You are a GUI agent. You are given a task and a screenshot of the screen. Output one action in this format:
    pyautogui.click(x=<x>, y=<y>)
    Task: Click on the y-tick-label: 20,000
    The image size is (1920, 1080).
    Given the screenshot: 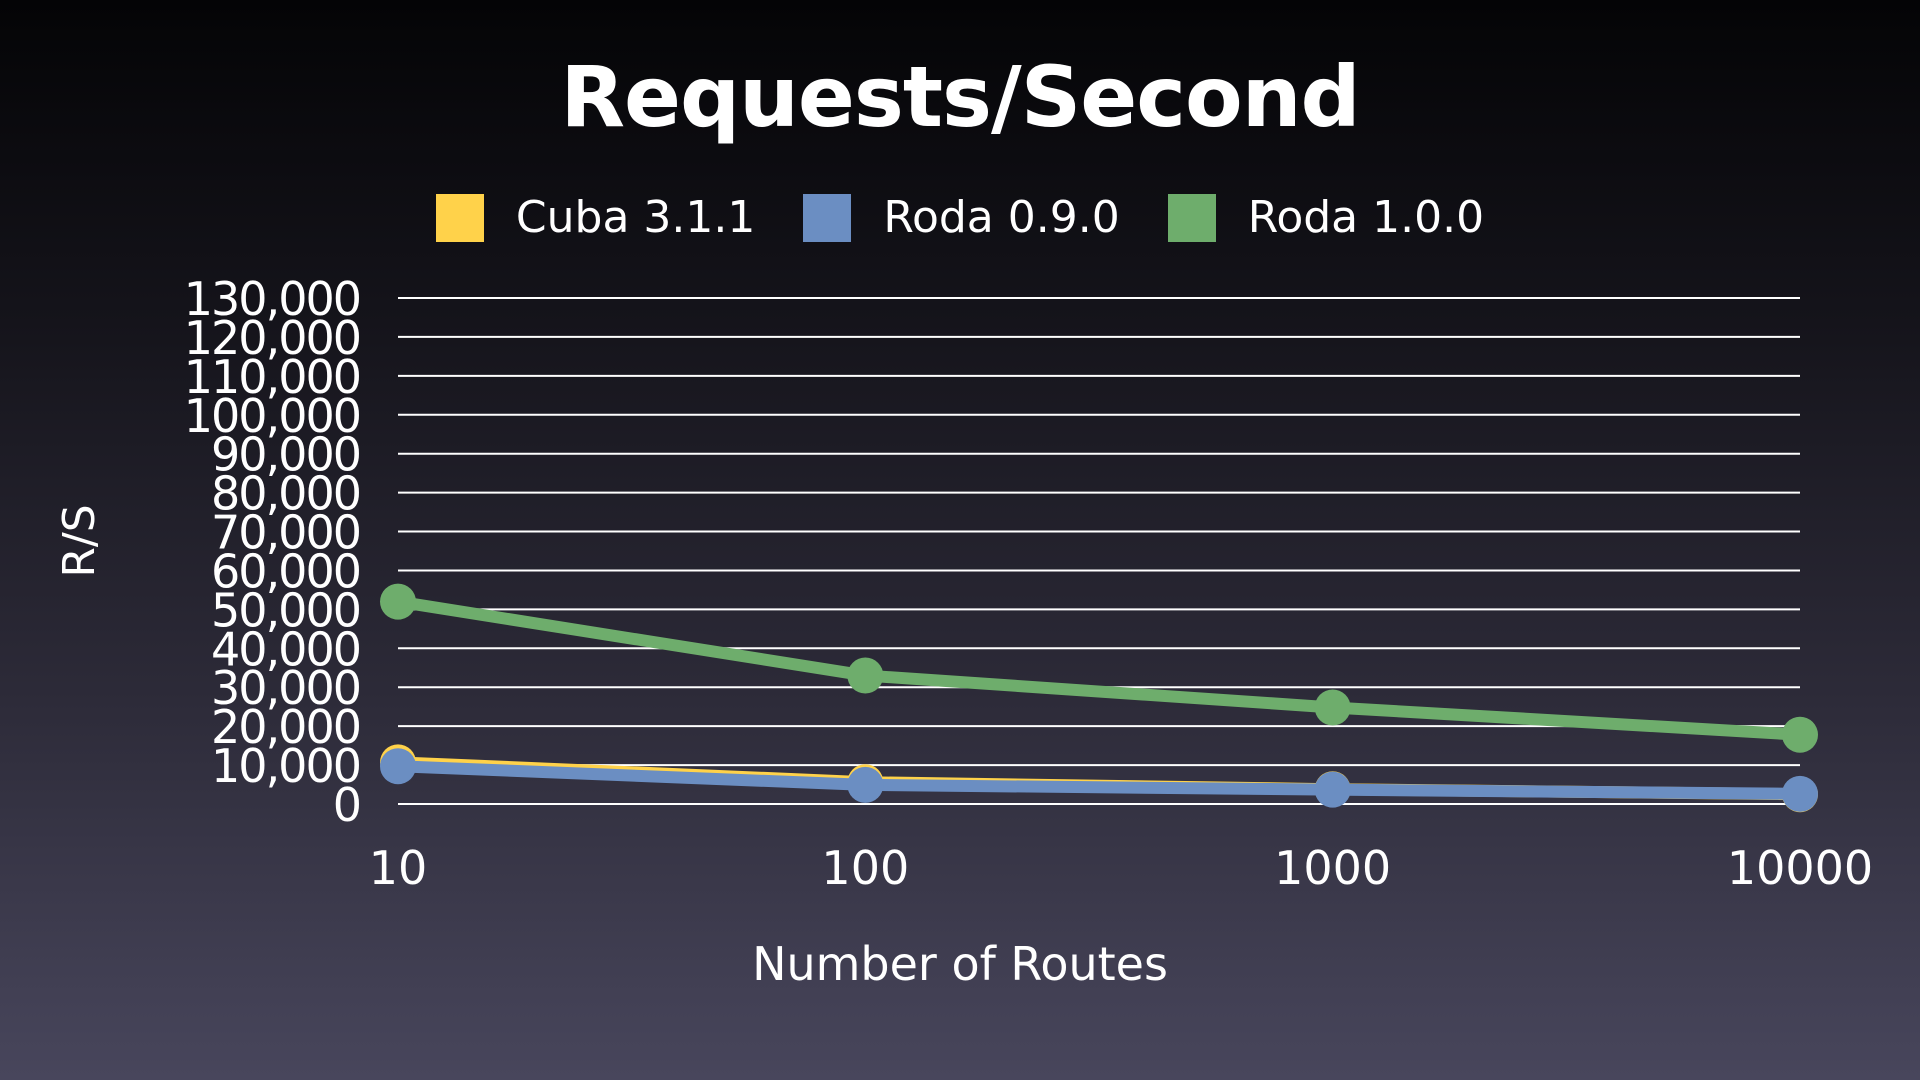 What is the action you would take?
    pyautogui.click(x=285, y=727)
    